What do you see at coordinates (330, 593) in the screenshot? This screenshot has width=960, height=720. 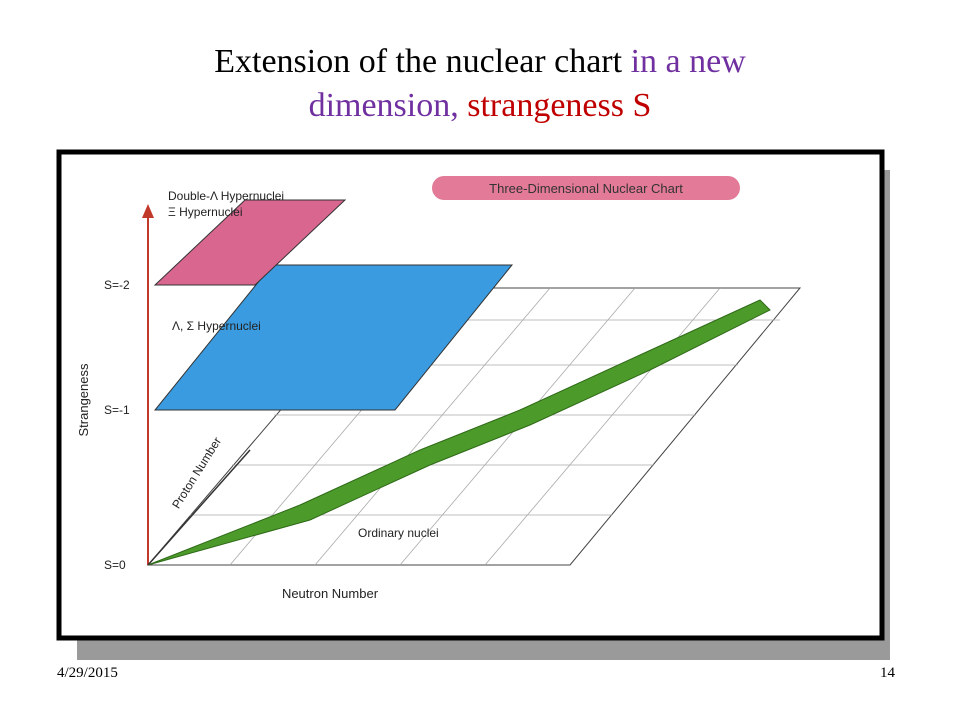 I see `axis-label: Neutron Number` at bounding box center [330, 593].